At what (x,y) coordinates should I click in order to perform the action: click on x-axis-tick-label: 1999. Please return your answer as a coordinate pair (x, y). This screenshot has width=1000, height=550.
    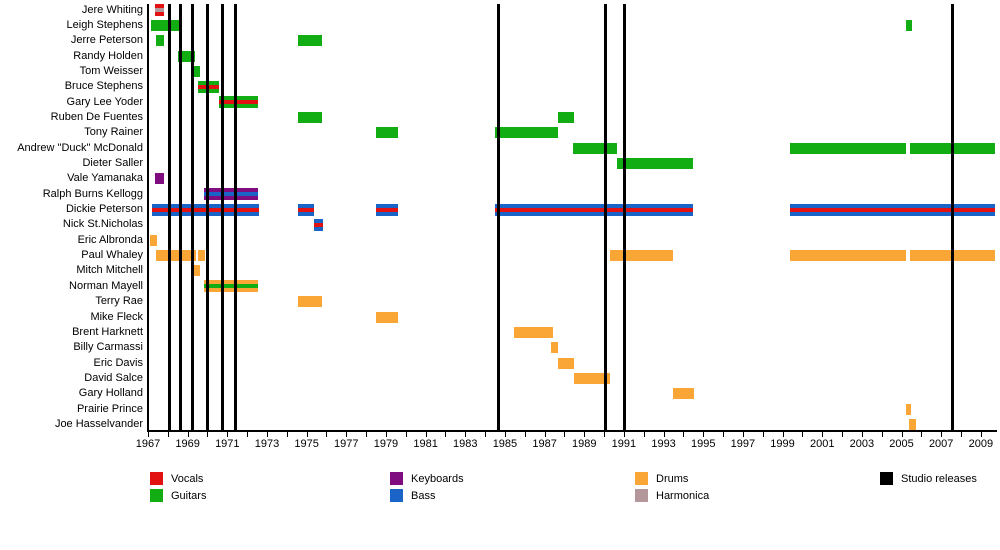
    Looking at the image, I should click on (782, 444).